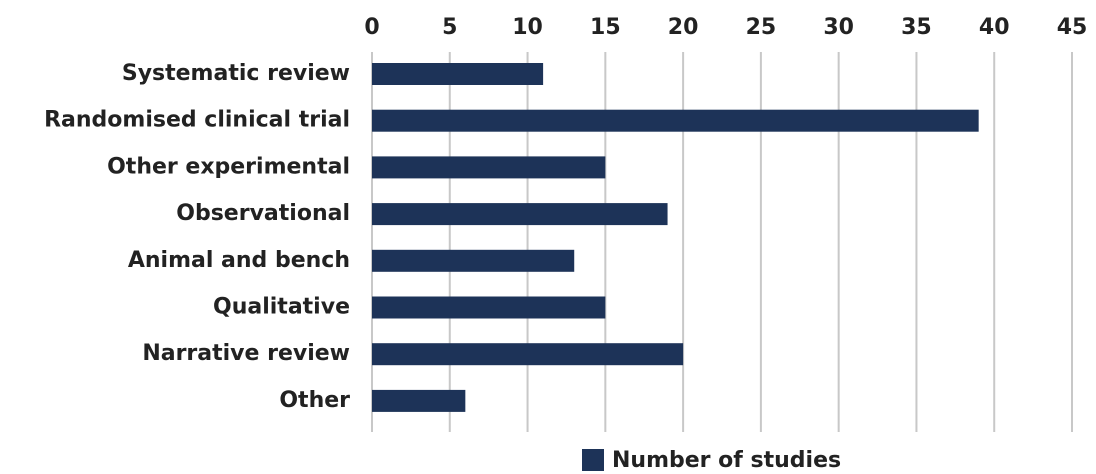 Image resolution: width=1096 pixels, height=474 pixels. Describe the element at coordinates (1072, 27) in the screenshot. I see `x-tick-label: 45` at that location.